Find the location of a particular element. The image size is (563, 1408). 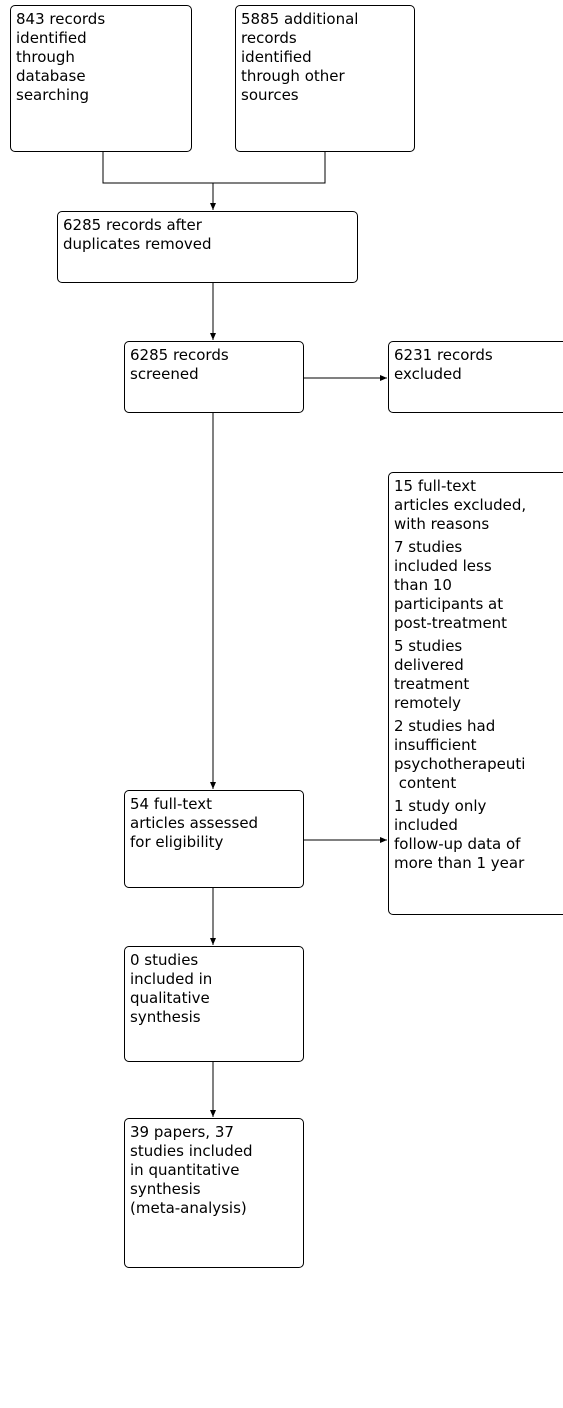

merge-line is located at coordinates (214, 168).